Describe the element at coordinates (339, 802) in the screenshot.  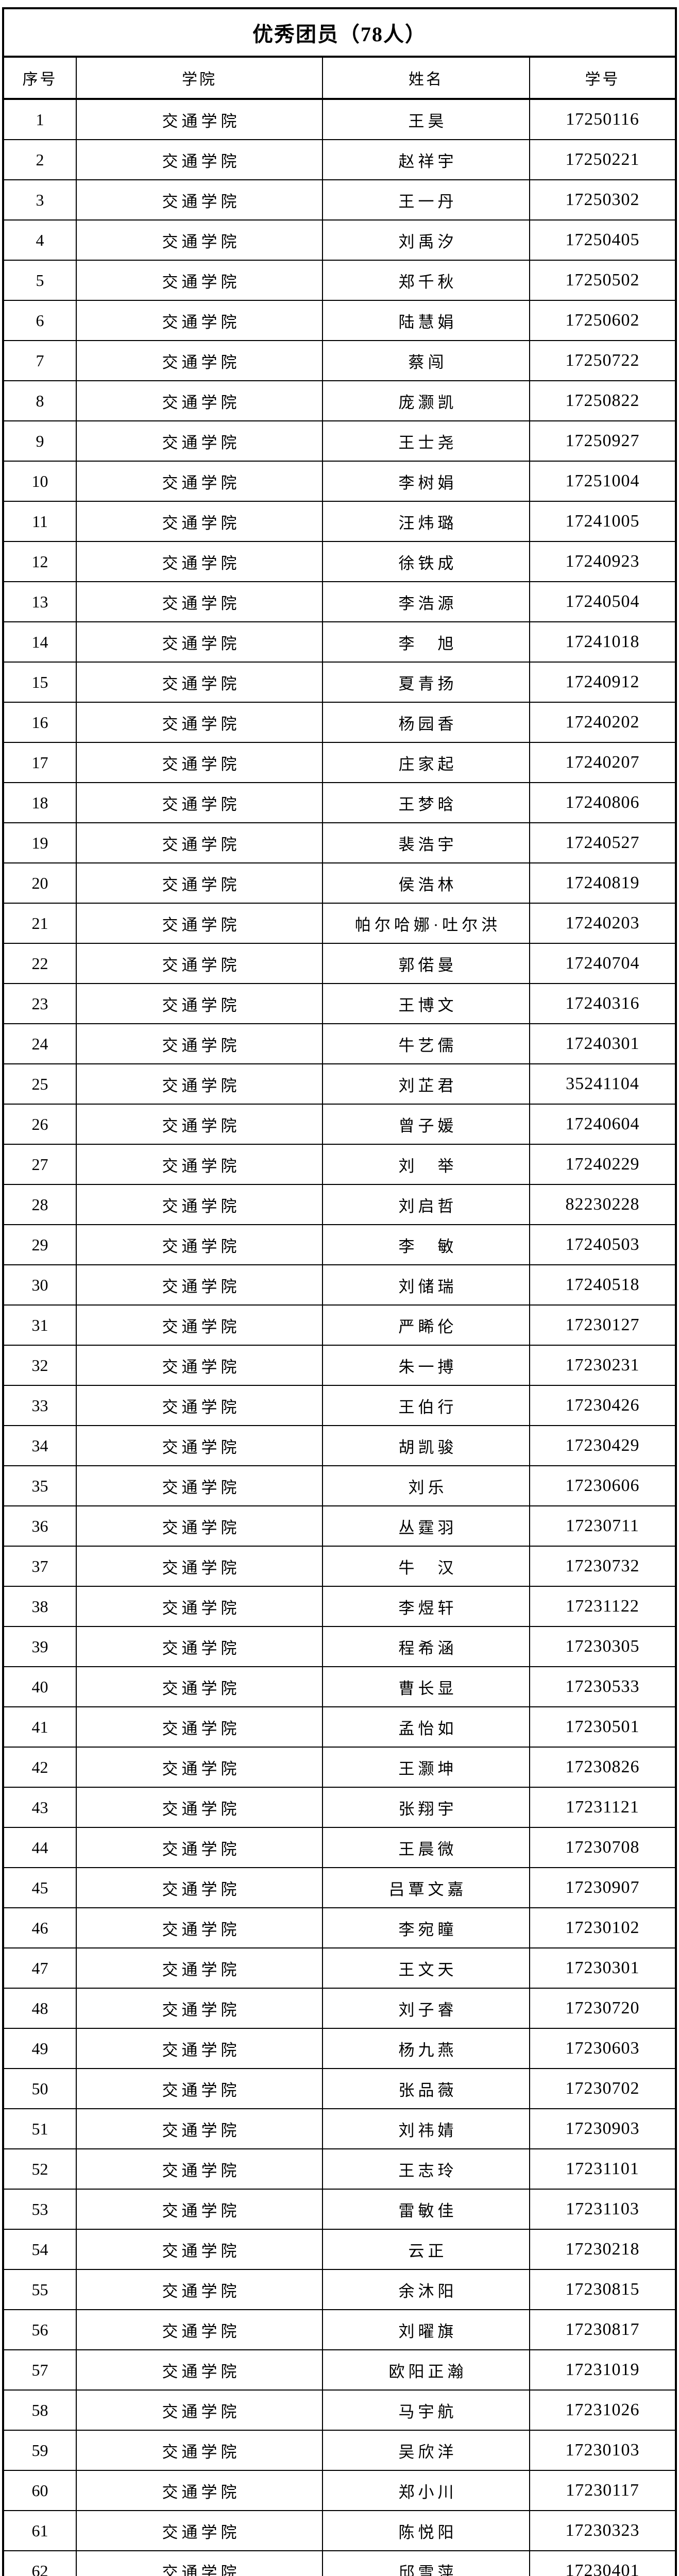
I see `table-row: 18 交通学院 王梦晗 17240806` at that location.